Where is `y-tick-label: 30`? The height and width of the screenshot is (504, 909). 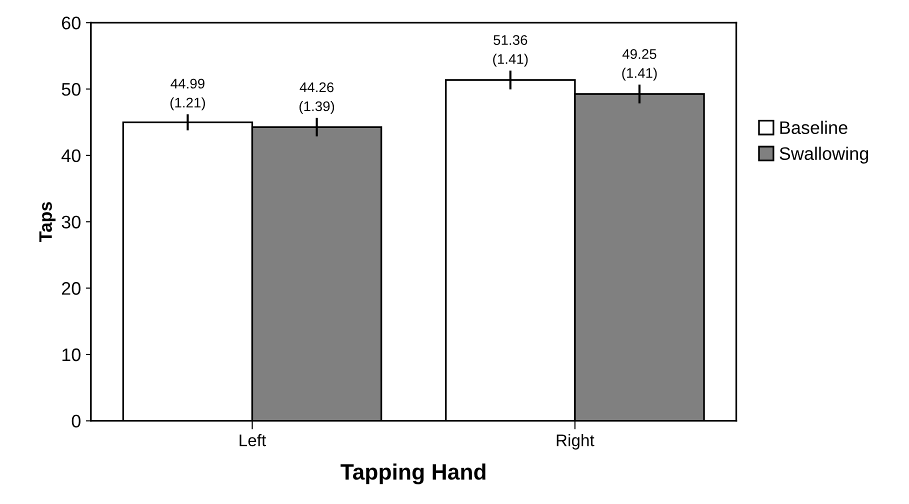 y-tick-label: 30 is located at coordinates (71, 222).